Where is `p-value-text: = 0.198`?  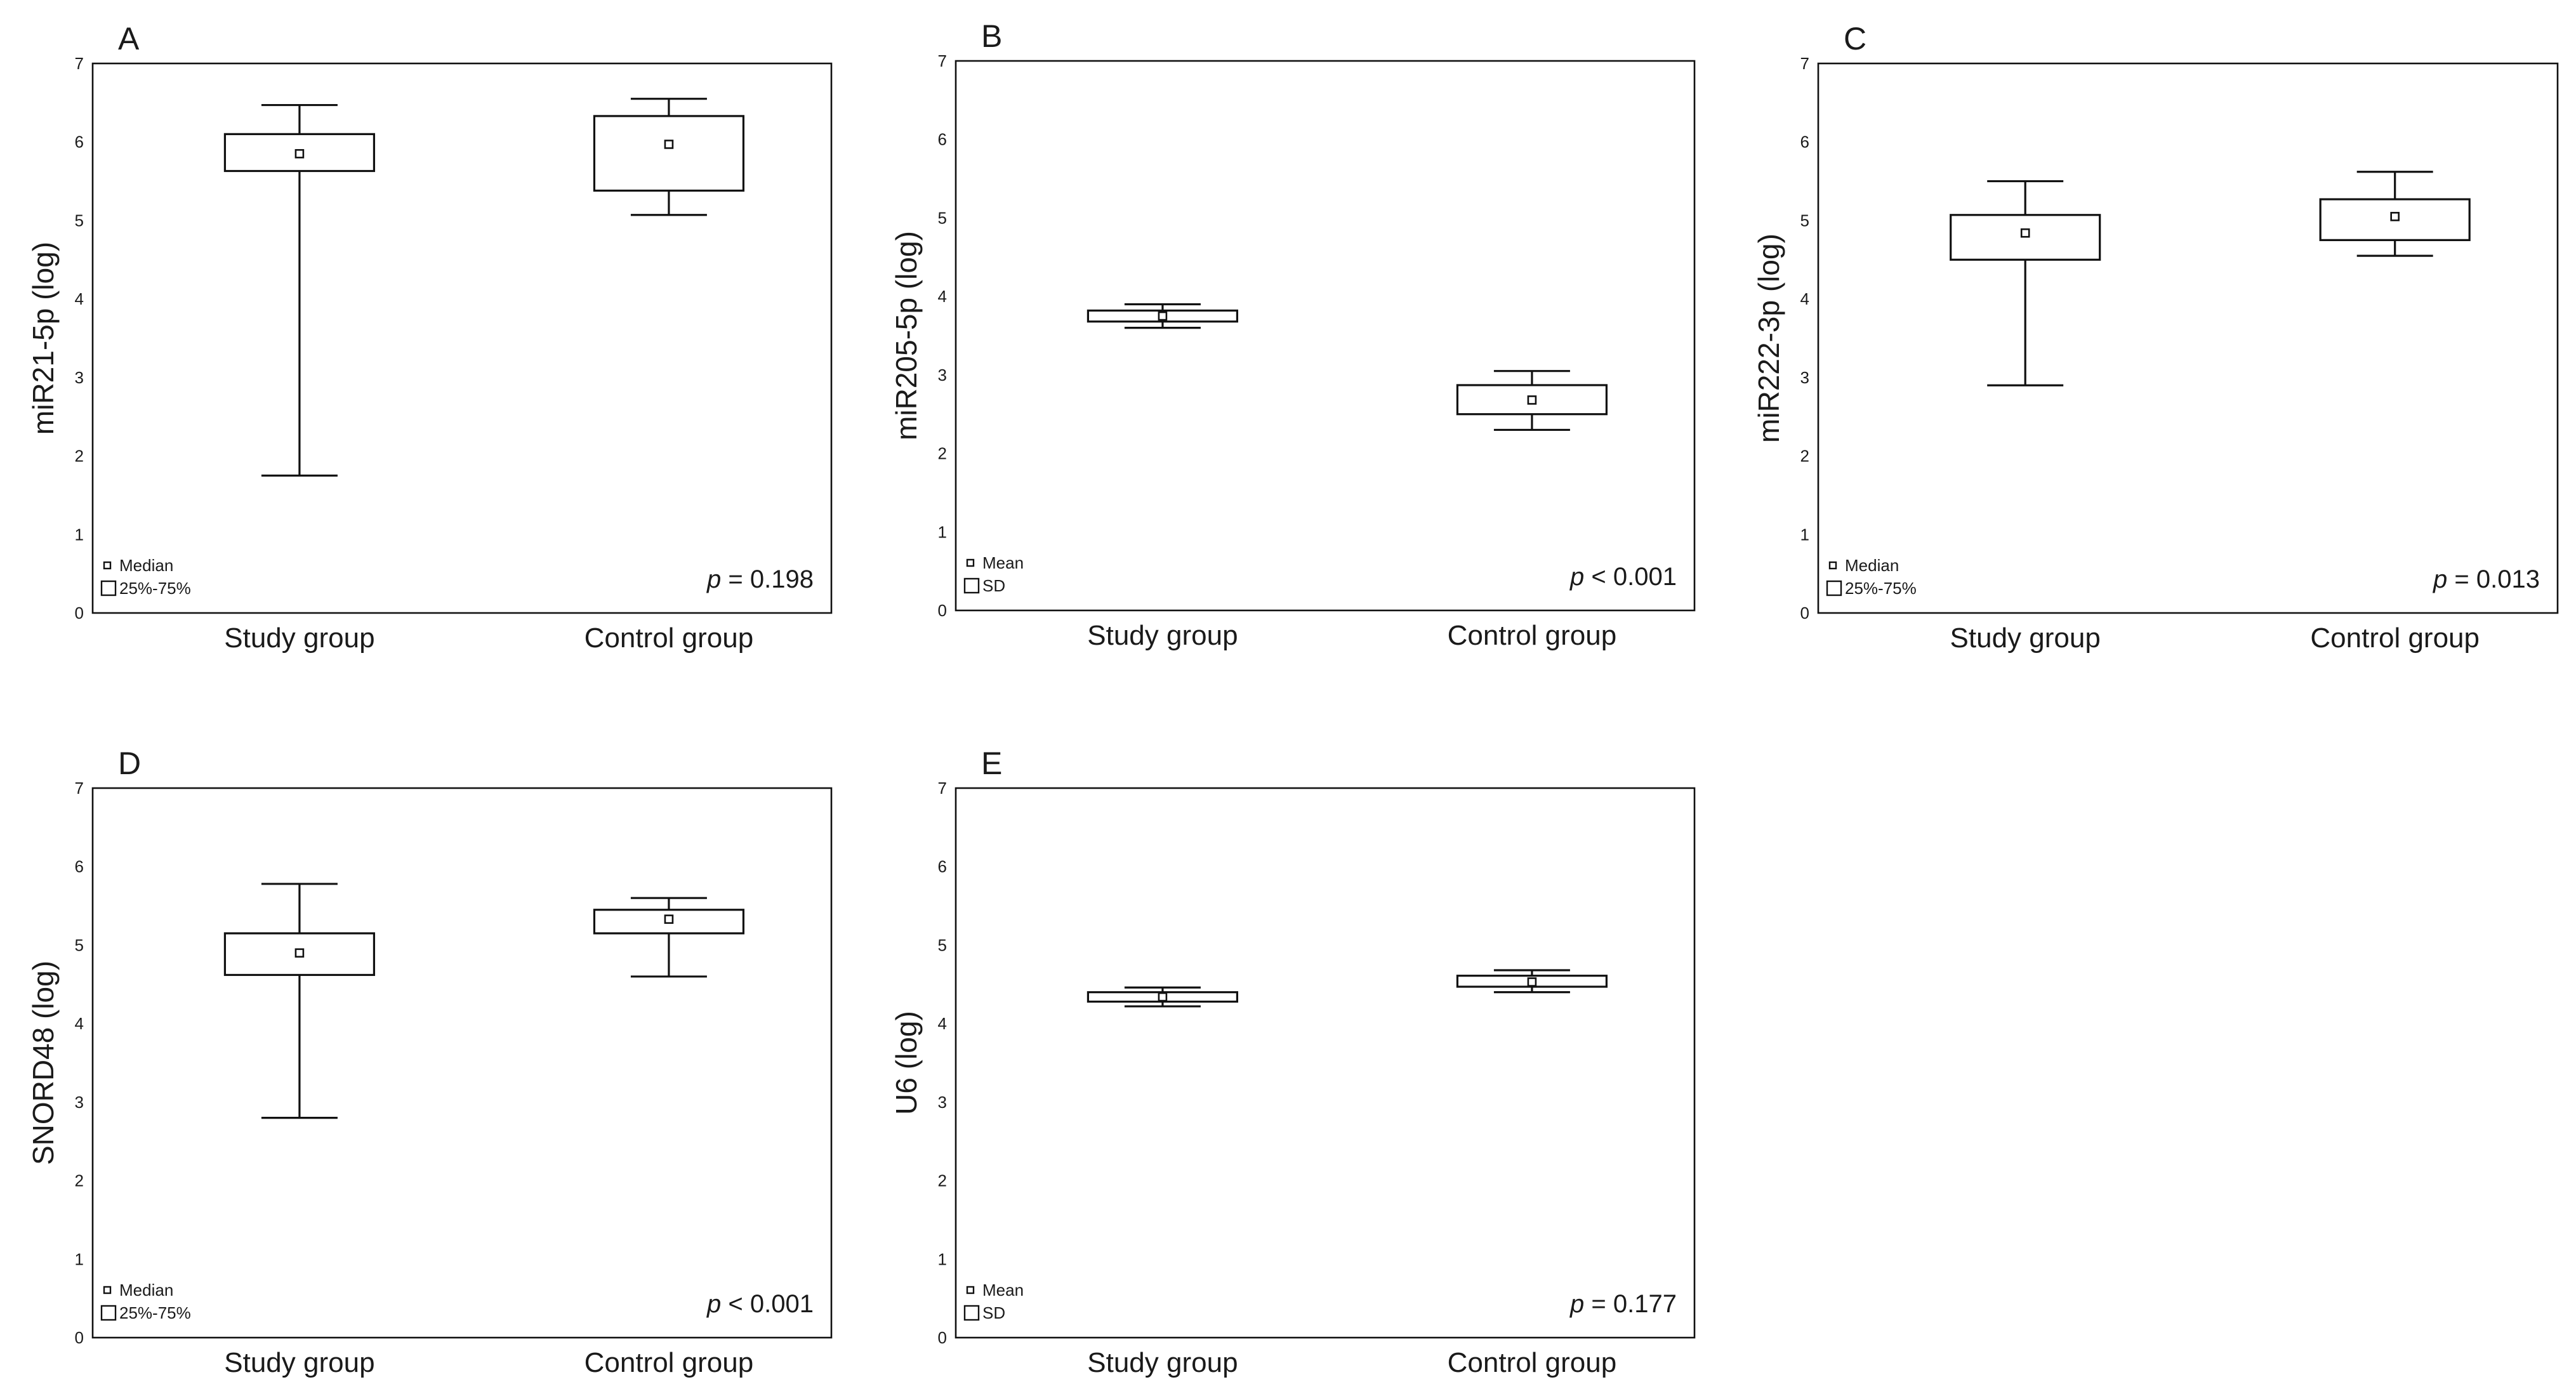 p-value-text: = 0.198 is located at coordinates (771, 579).